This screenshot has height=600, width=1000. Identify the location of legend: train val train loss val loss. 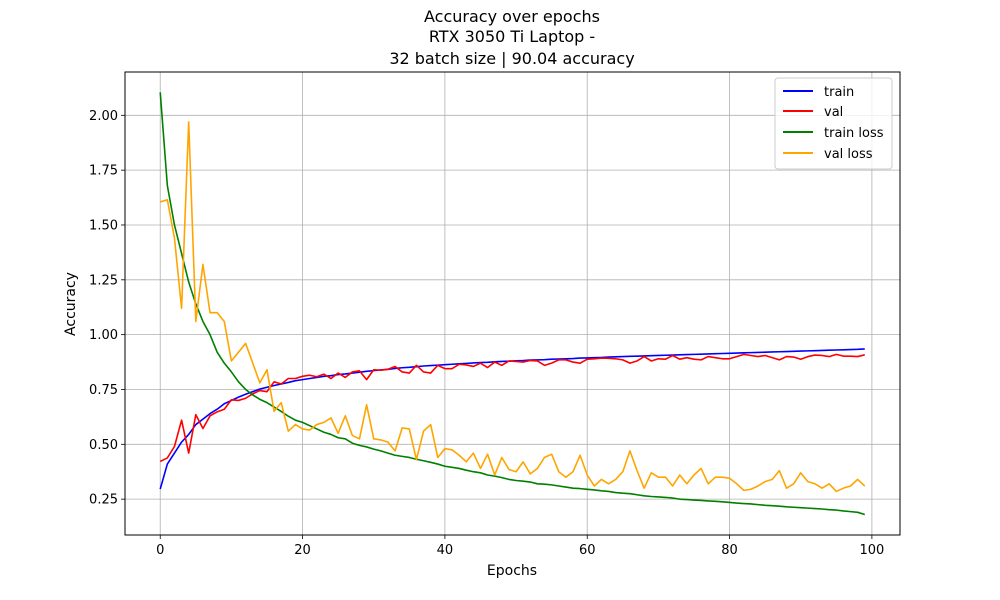
(833, 123).